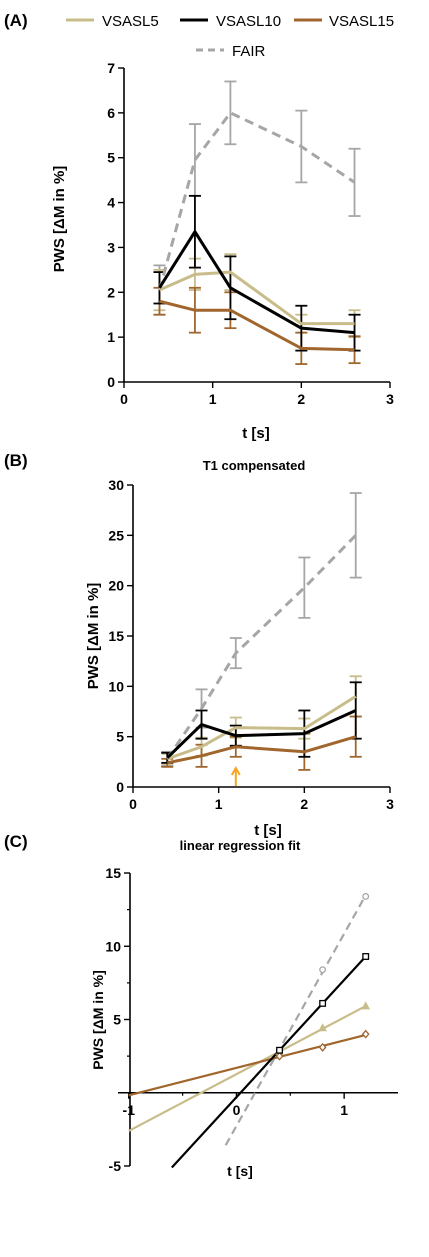 The width and height of the screenshot is (429, 1257). I want to click on y-tick-label: 7, so click(111, 68).